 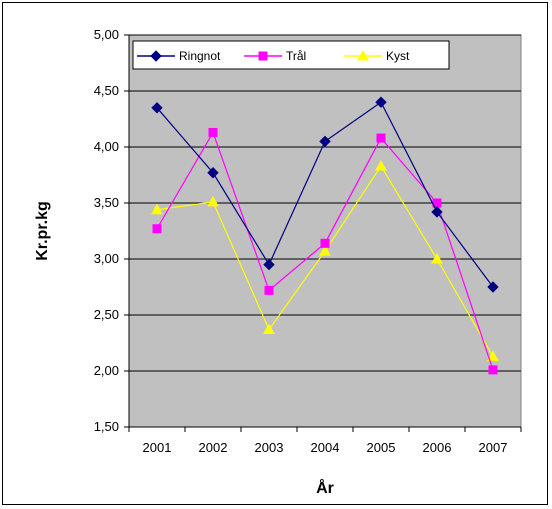 I want to click on legend-label: Ringnot, so click(x=200, y=56).